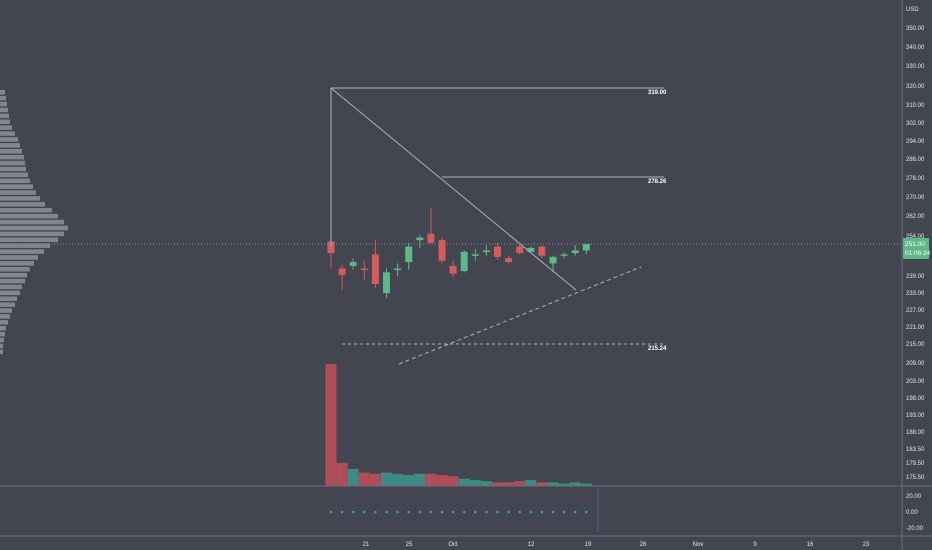  I want to click on price-tick-label: 183.50, so click(915, 450).